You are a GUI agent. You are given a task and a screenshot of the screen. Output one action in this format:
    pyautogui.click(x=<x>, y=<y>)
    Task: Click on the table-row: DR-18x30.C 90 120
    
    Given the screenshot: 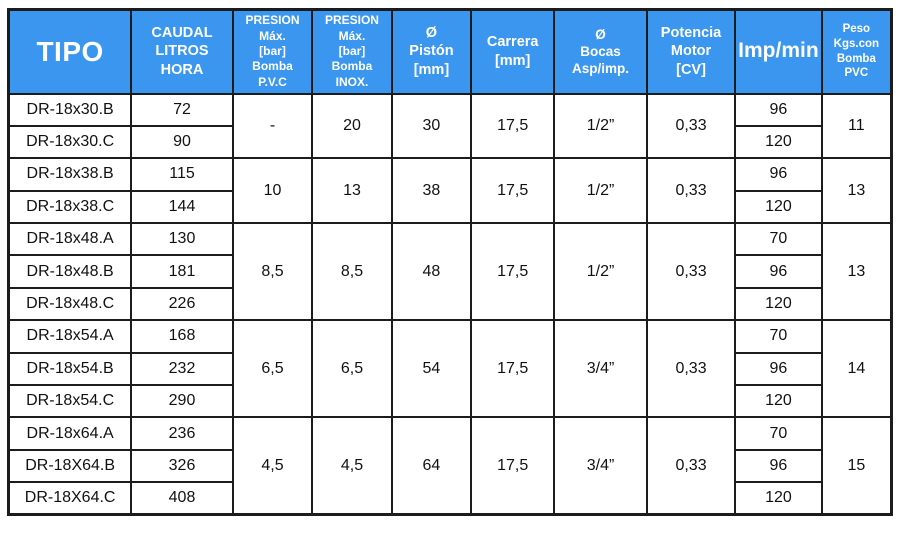 What is the action you would take?
    pyautogui.click(x=449, y=142)
    